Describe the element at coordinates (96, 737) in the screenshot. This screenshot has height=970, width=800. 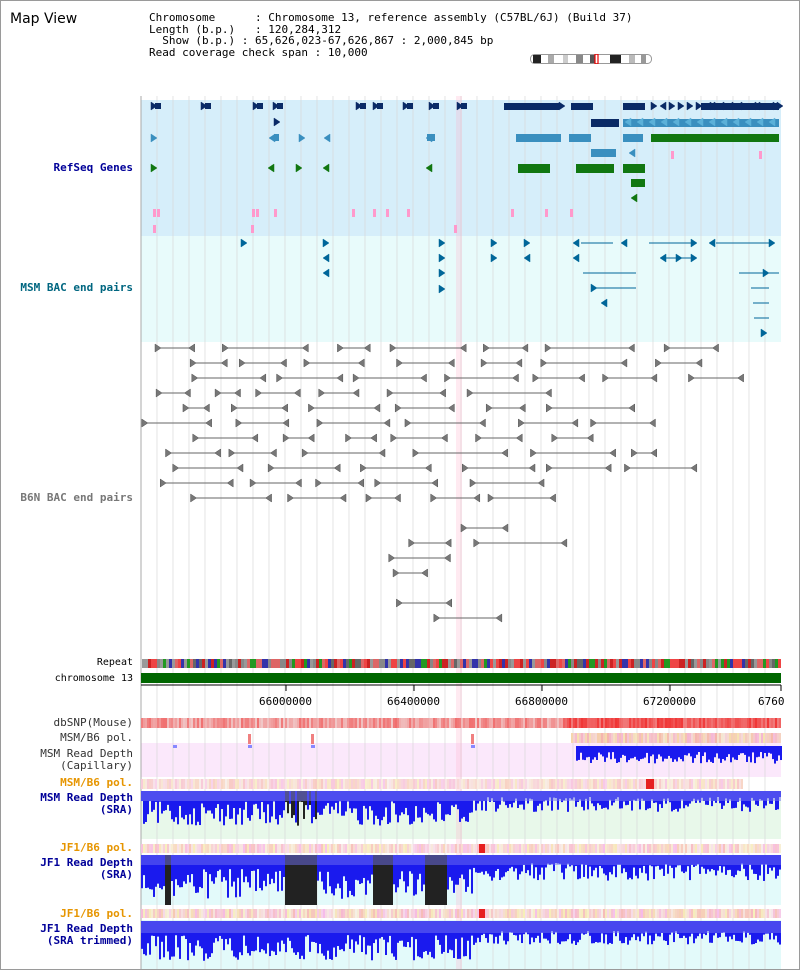
I see `track-label-msm-pol-1: MSM/B6 pol.` at that location.